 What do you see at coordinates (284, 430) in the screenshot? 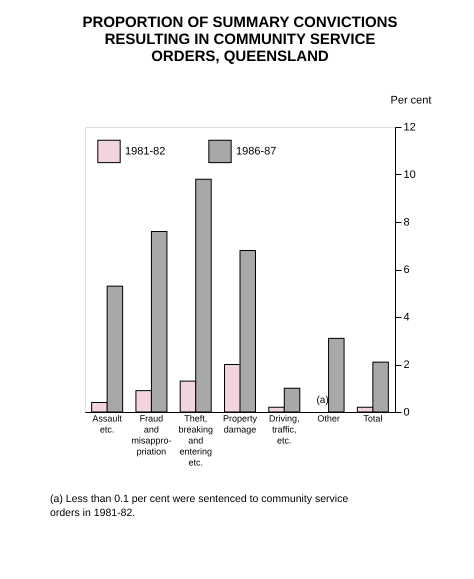
I see `x-tick-label: Driving, traffic, etc.` at bounding box center [284, 430].